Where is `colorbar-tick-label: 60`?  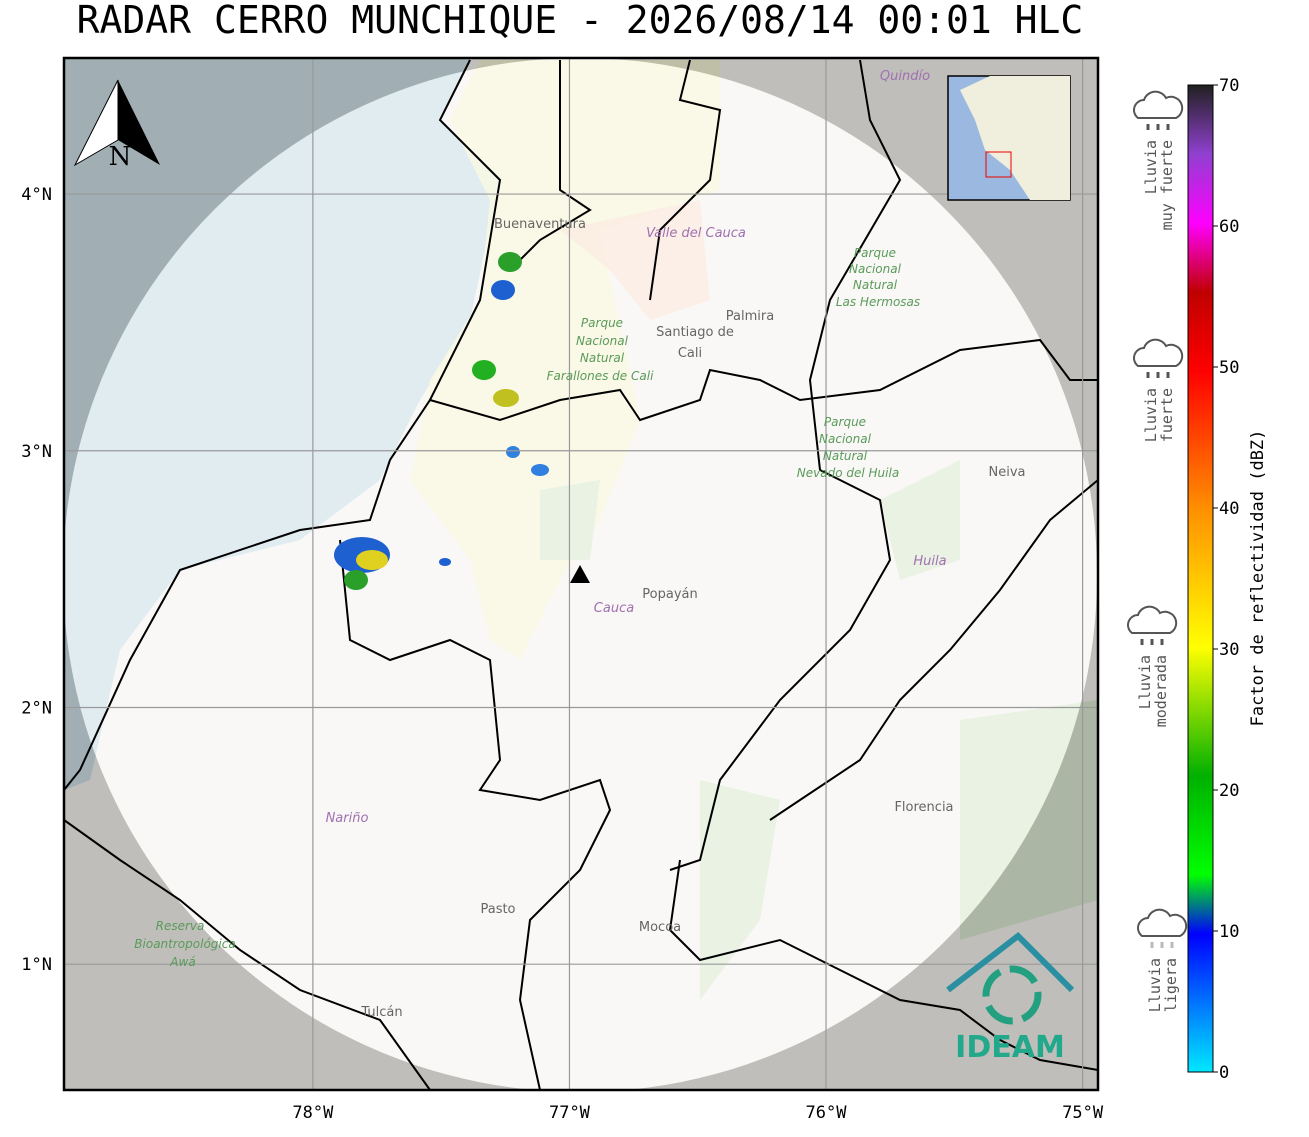 colorbar-tick-label: 60 is located at coordinates (1229, 227).